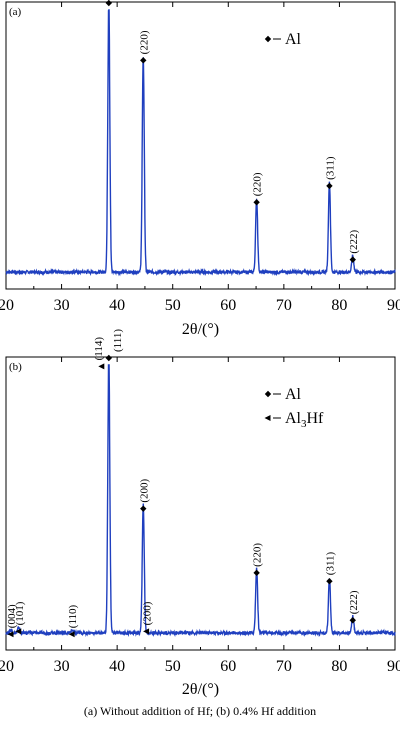 The image size is (400, 730). I want to click on peak-label: (110), so click(73, 616).